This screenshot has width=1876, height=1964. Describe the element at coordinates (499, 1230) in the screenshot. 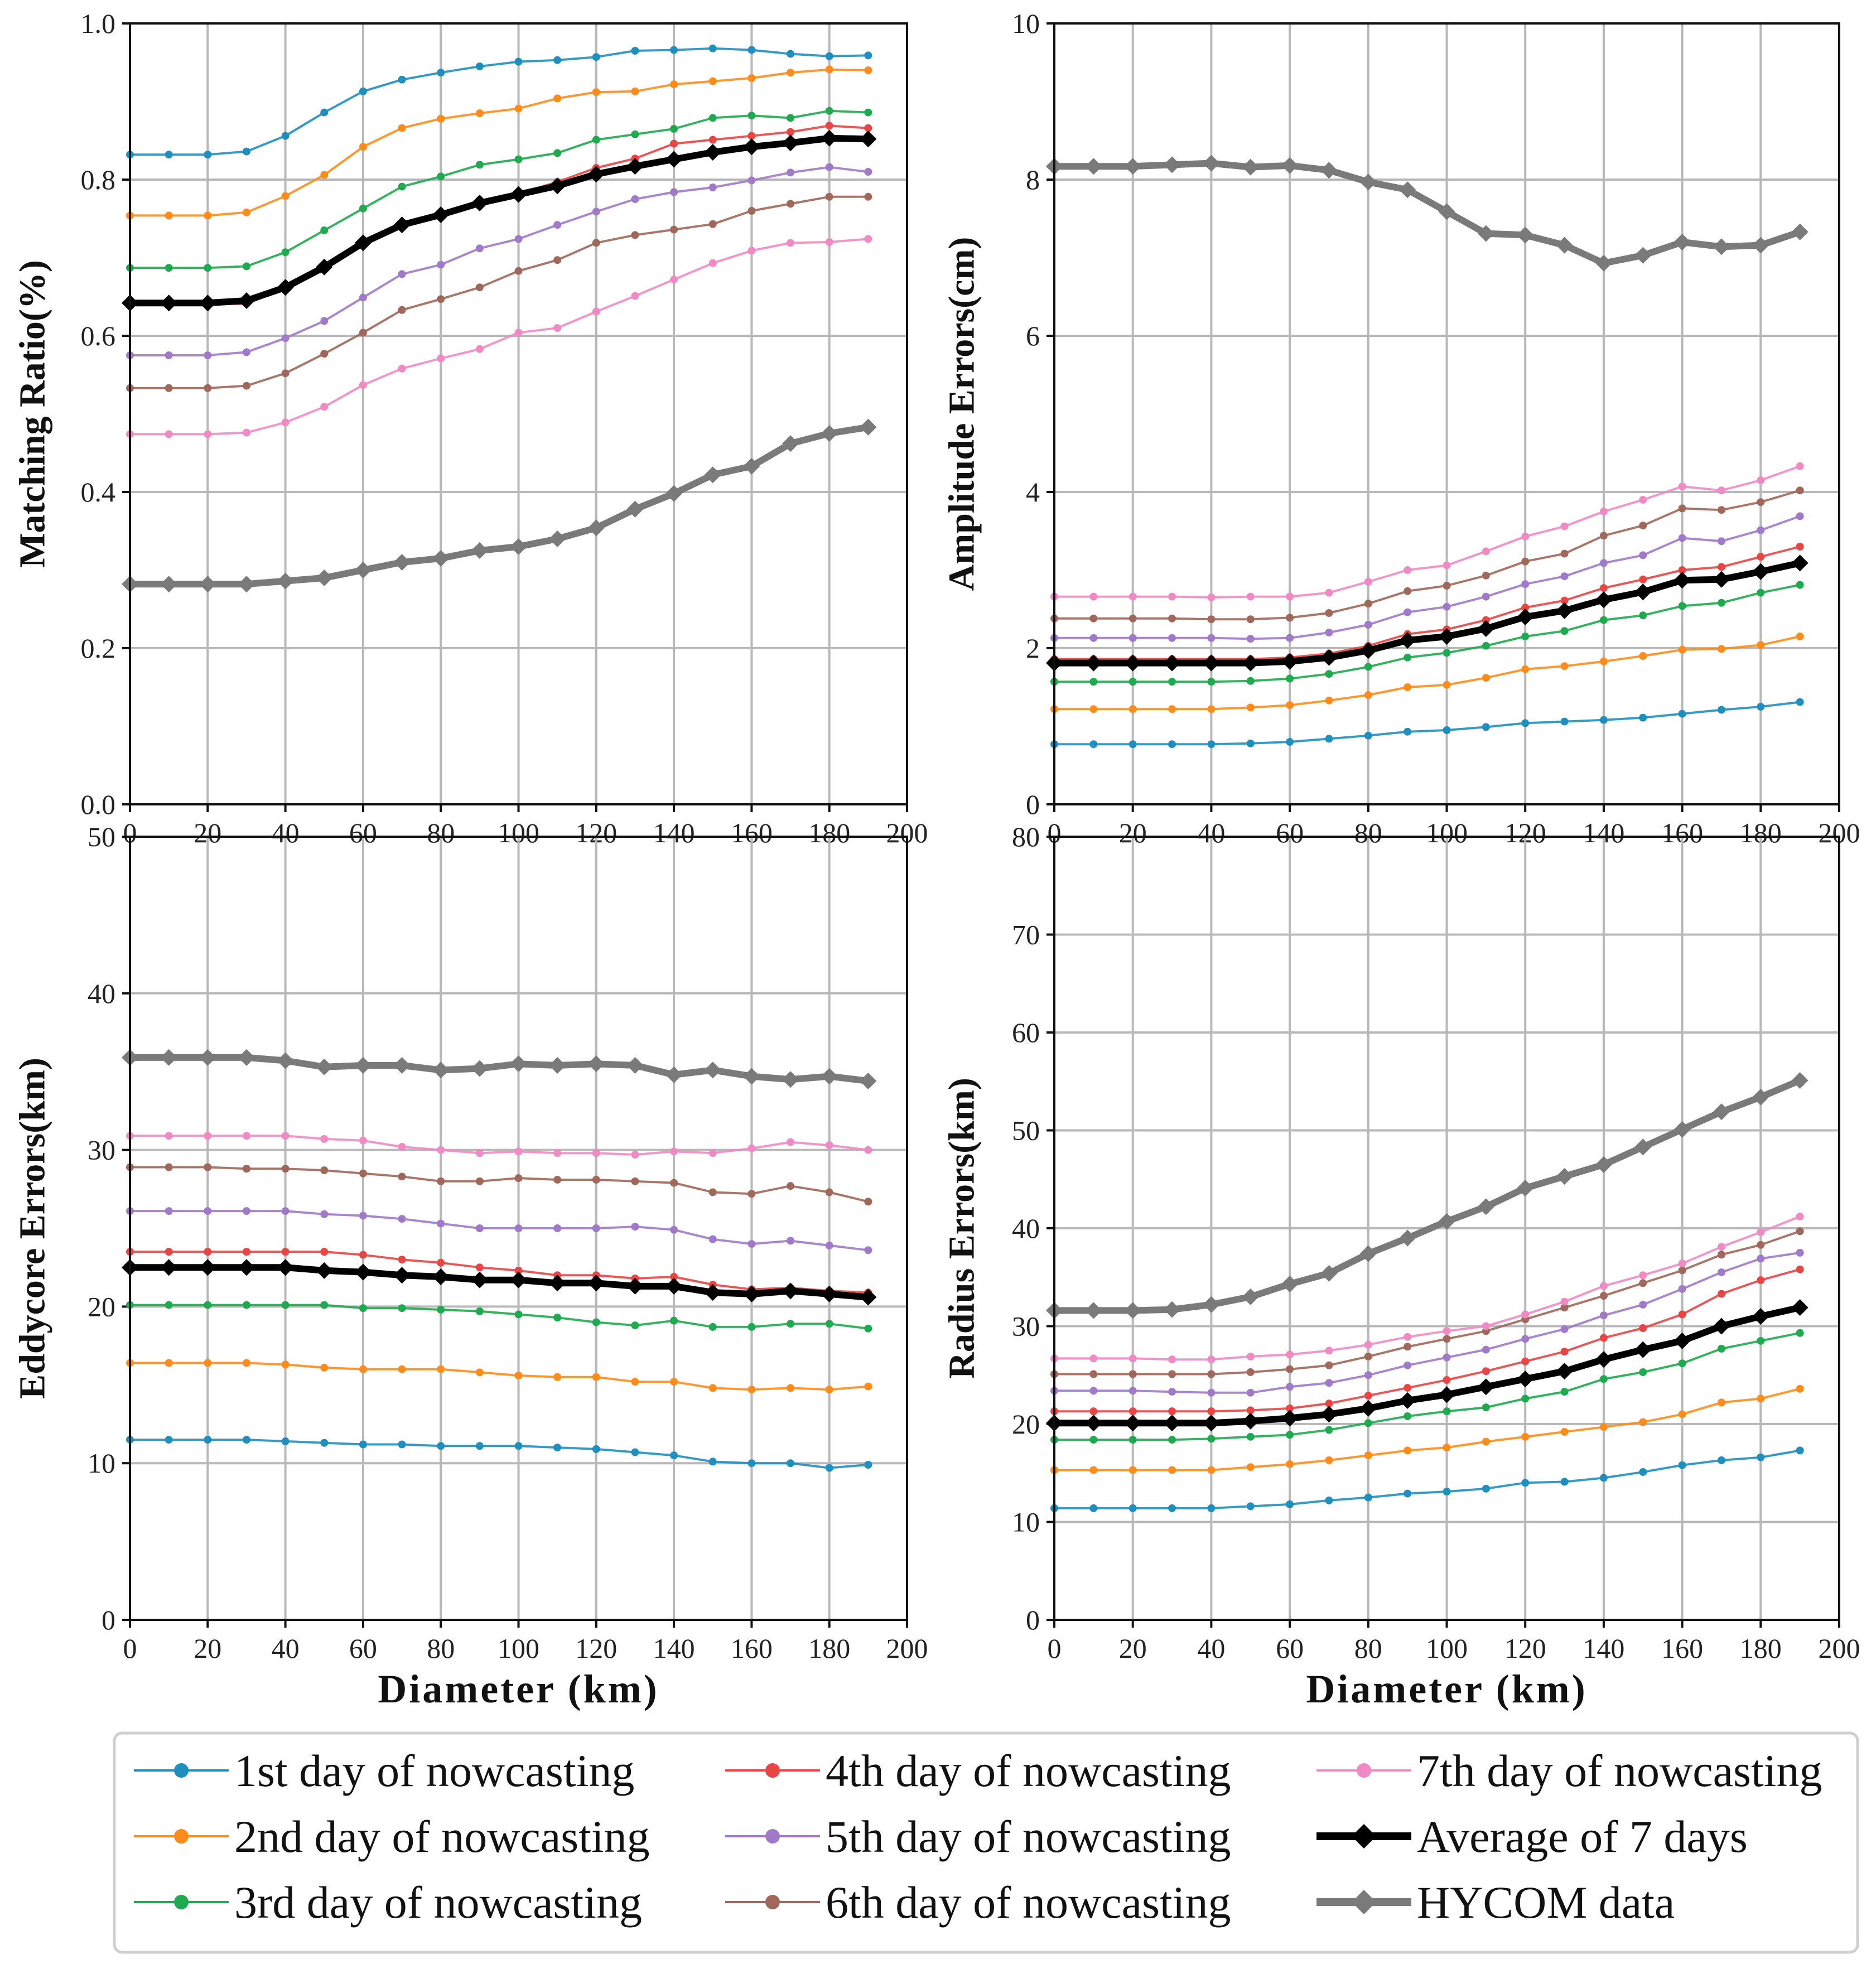

I see `series-5th-day-of-nowcasting` at that location.